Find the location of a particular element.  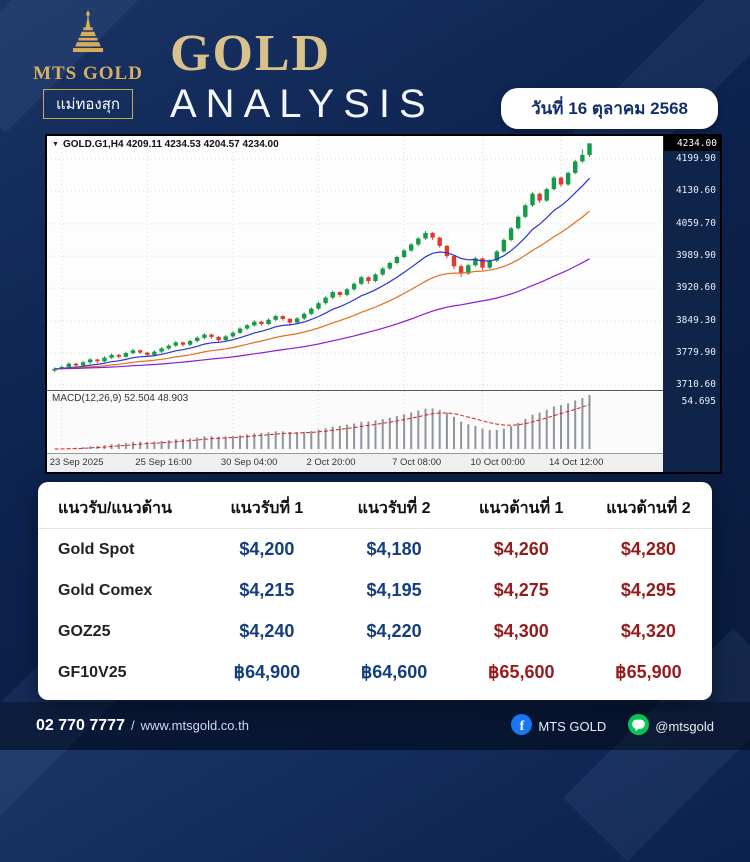

page-title-gold: GOLD is located at coordinates (251, 53).